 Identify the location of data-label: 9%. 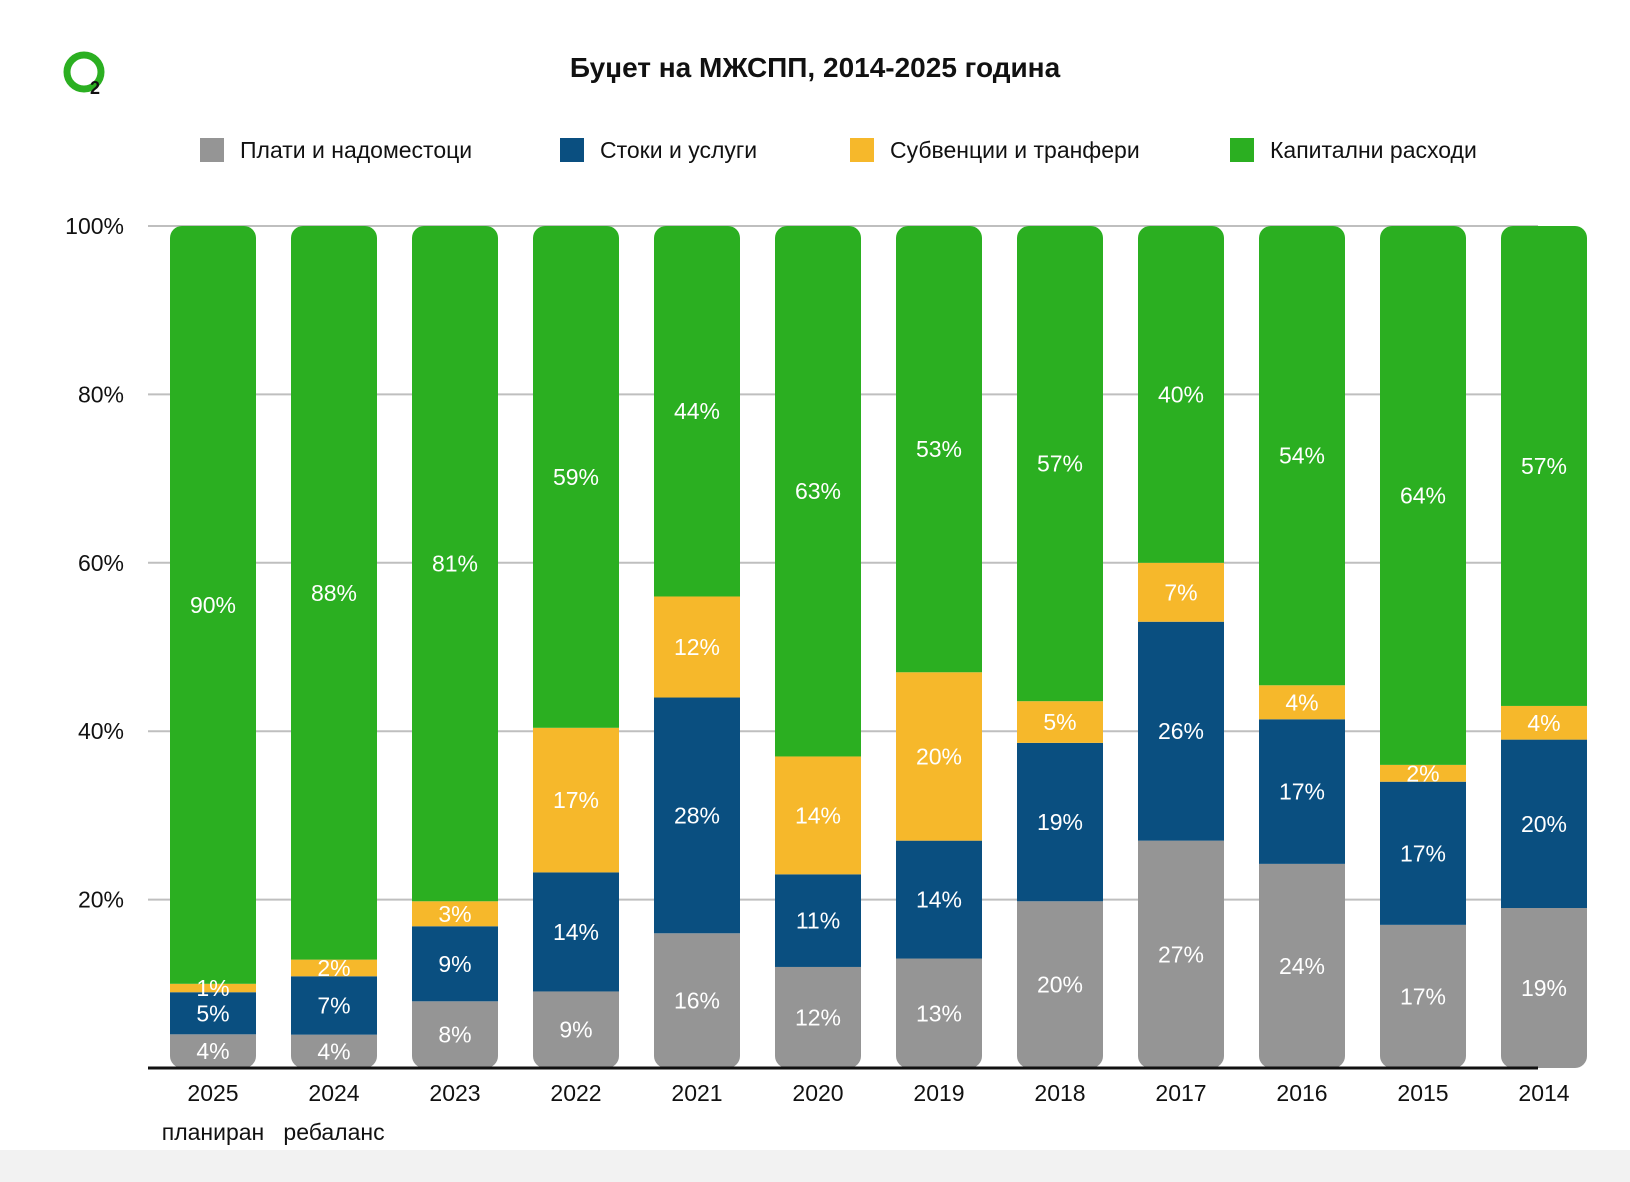
(575, 1030).